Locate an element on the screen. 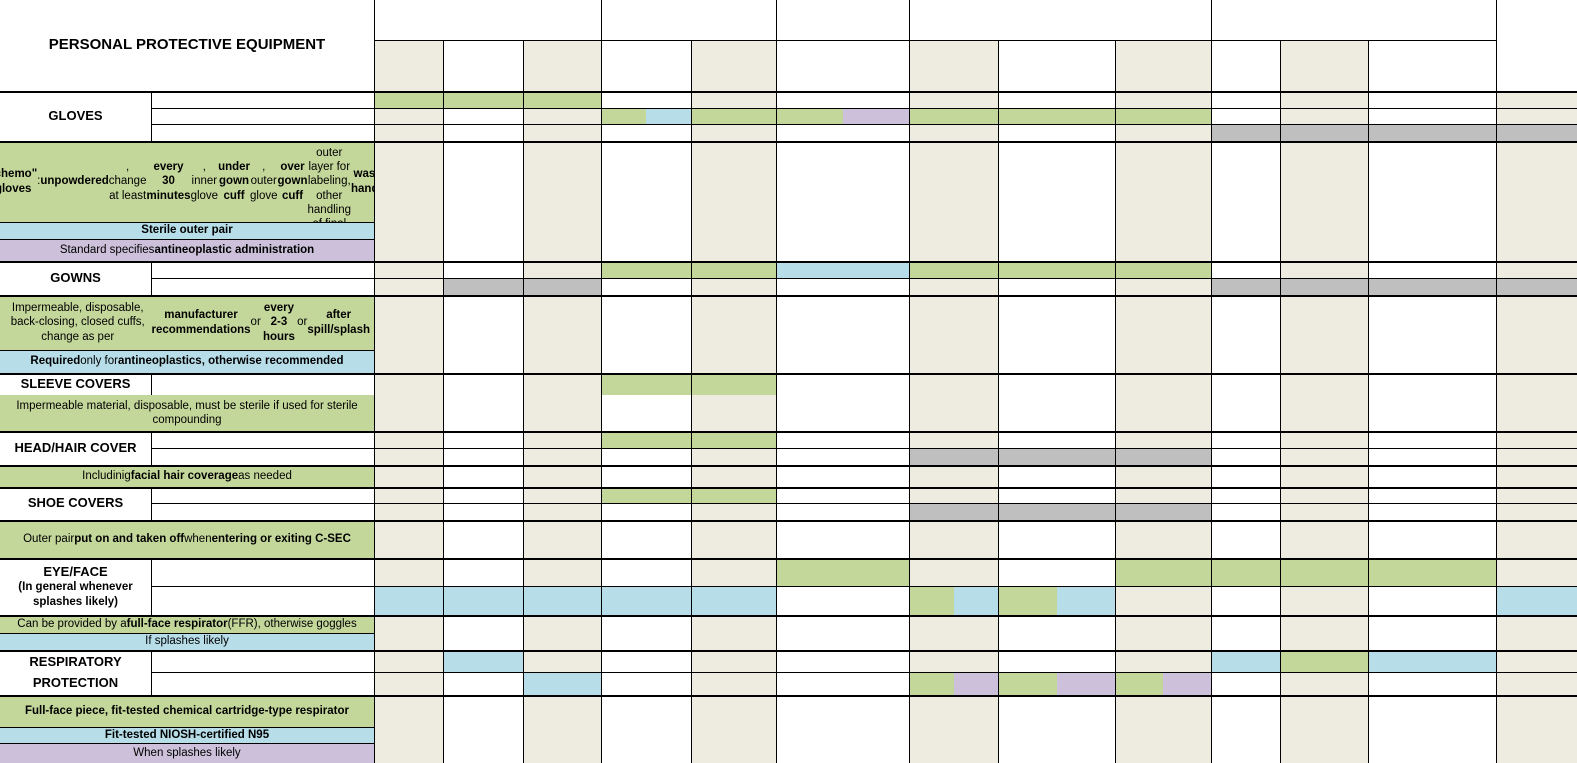 This screenshot has height=763, width=1577. status-cell-split is located at coordinates (1086, 600).